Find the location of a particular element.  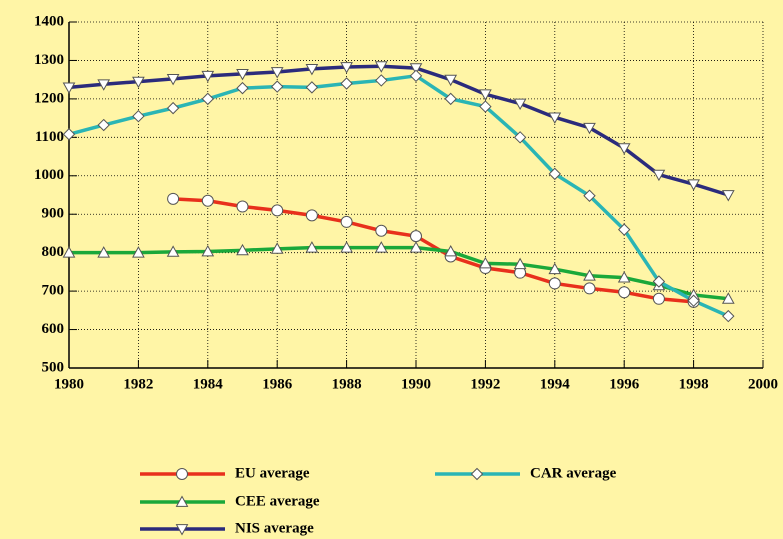

x-tick-label: 1996 is located at coordinates (624, 384).